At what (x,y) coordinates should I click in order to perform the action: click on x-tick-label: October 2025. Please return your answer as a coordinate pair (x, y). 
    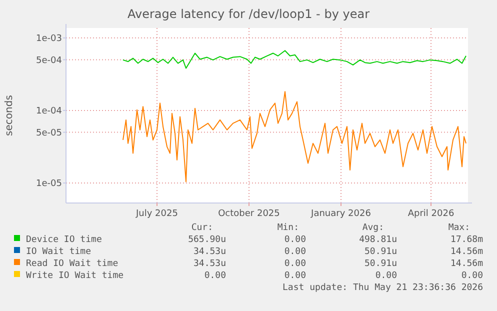
    Looking at the image, I should click on (249, 214).